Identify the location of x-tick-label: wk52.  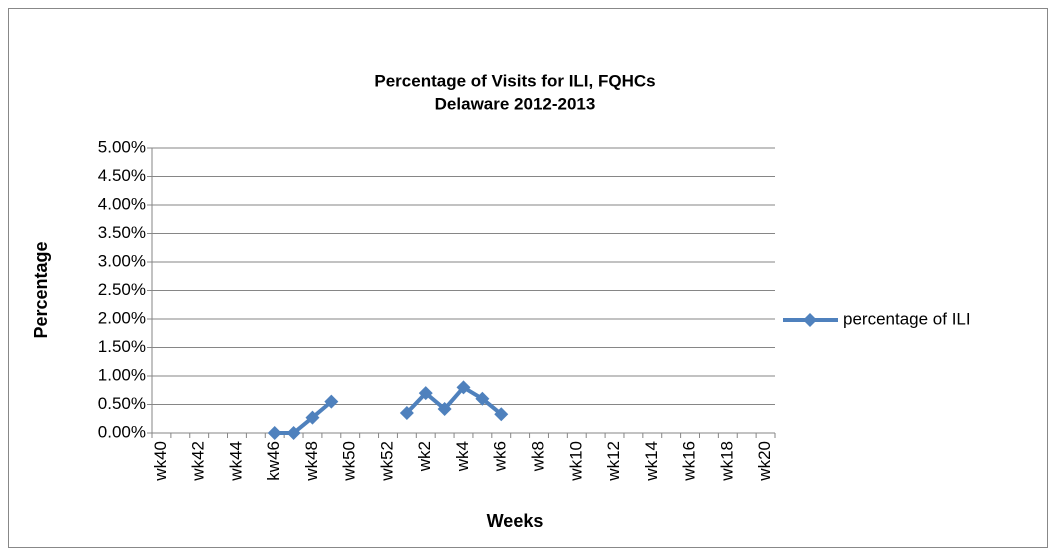
(386, 461).